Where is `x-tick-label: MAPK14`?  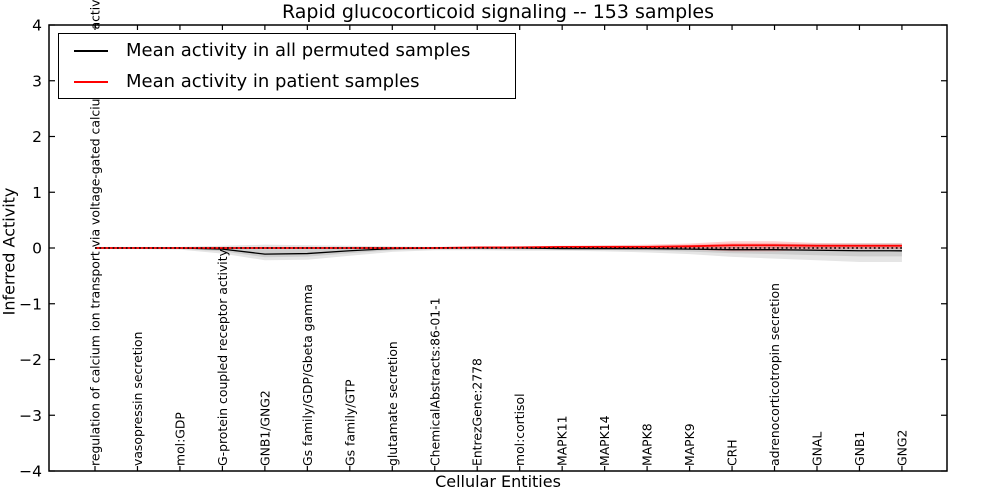 x-tick-label: MAPK14 is located at coordinates (604, 440).